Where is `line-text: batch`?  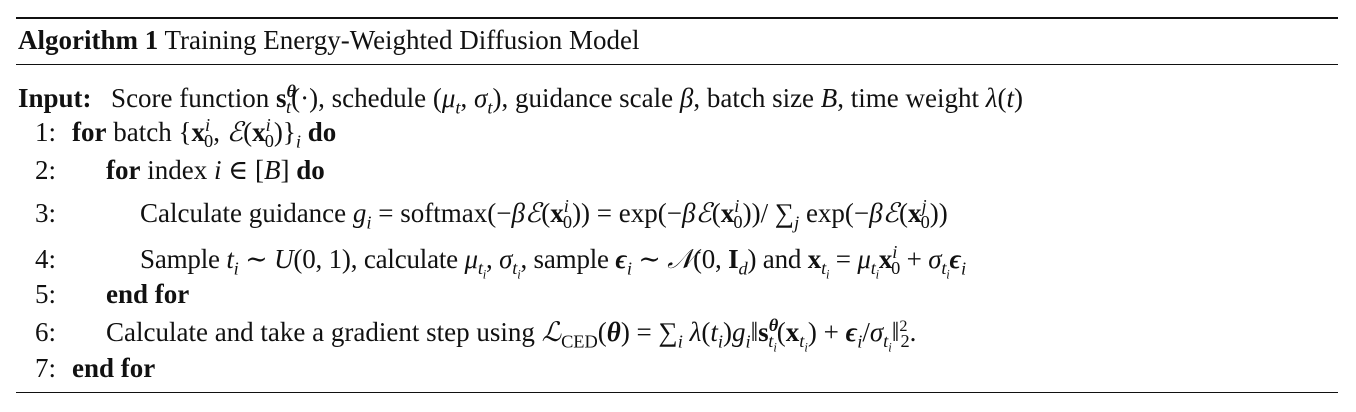 line-text: batch is located at coordinates (142, 132).